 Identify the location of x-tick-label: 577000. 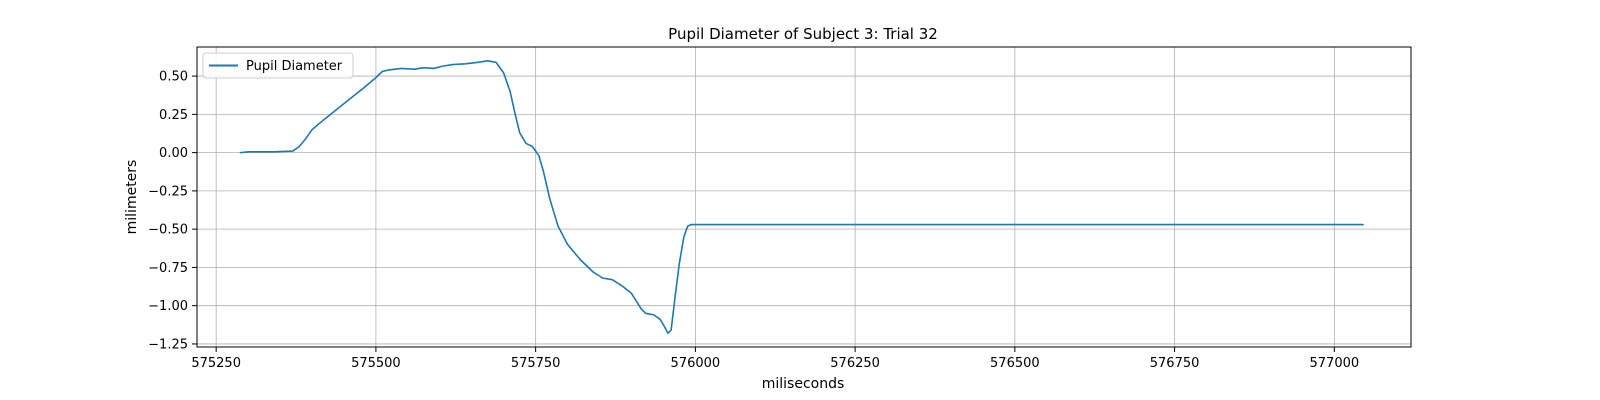
(1335, 363).